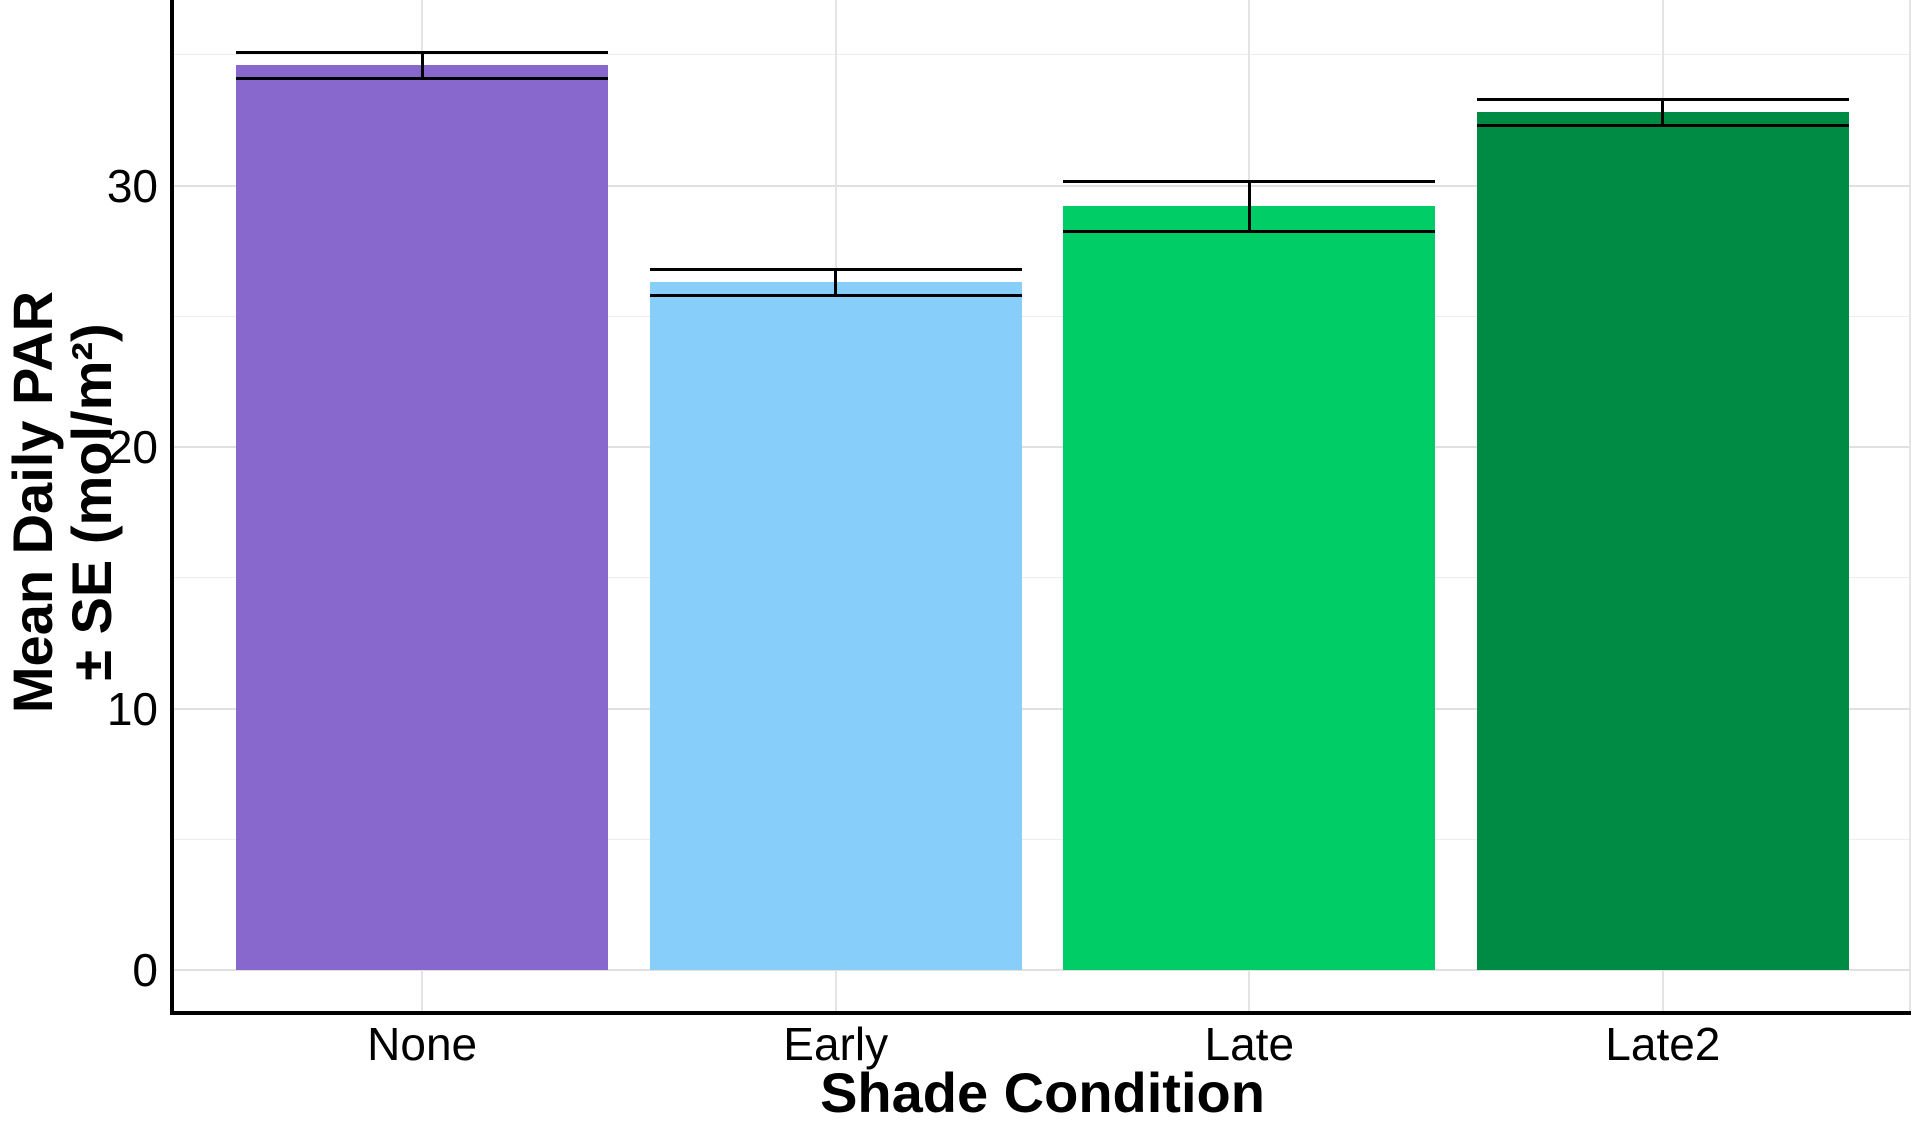 The height and width of the screenshot is (1128, 1919). I want to click on y-axis-line, so click(172, 507).